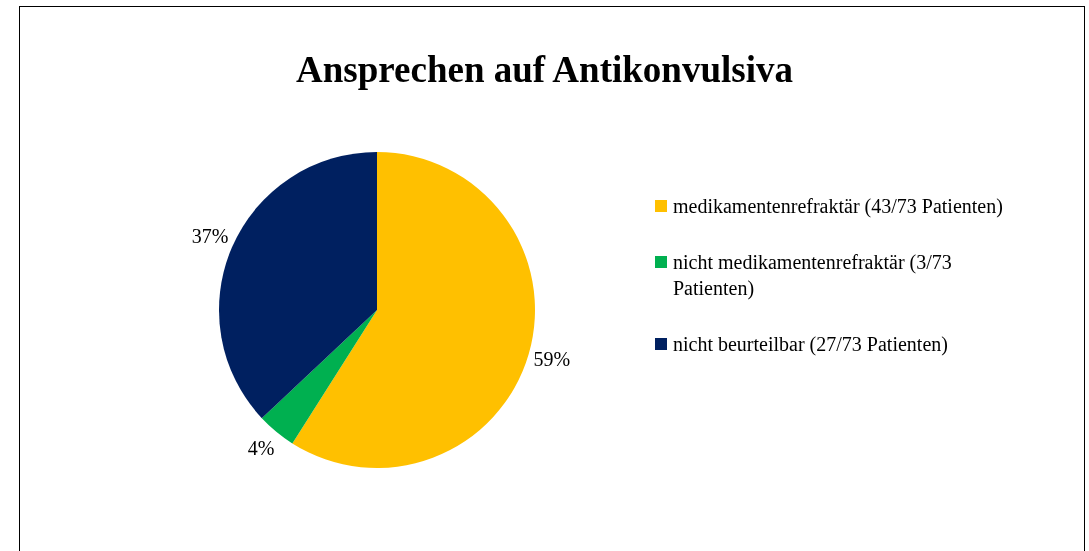 The image size is (1089, 551). Describe the element at coordinates (544, 69) in the screenshot. I see `chart-title: Ansprechen auf Antikonvulsiva` at that location.